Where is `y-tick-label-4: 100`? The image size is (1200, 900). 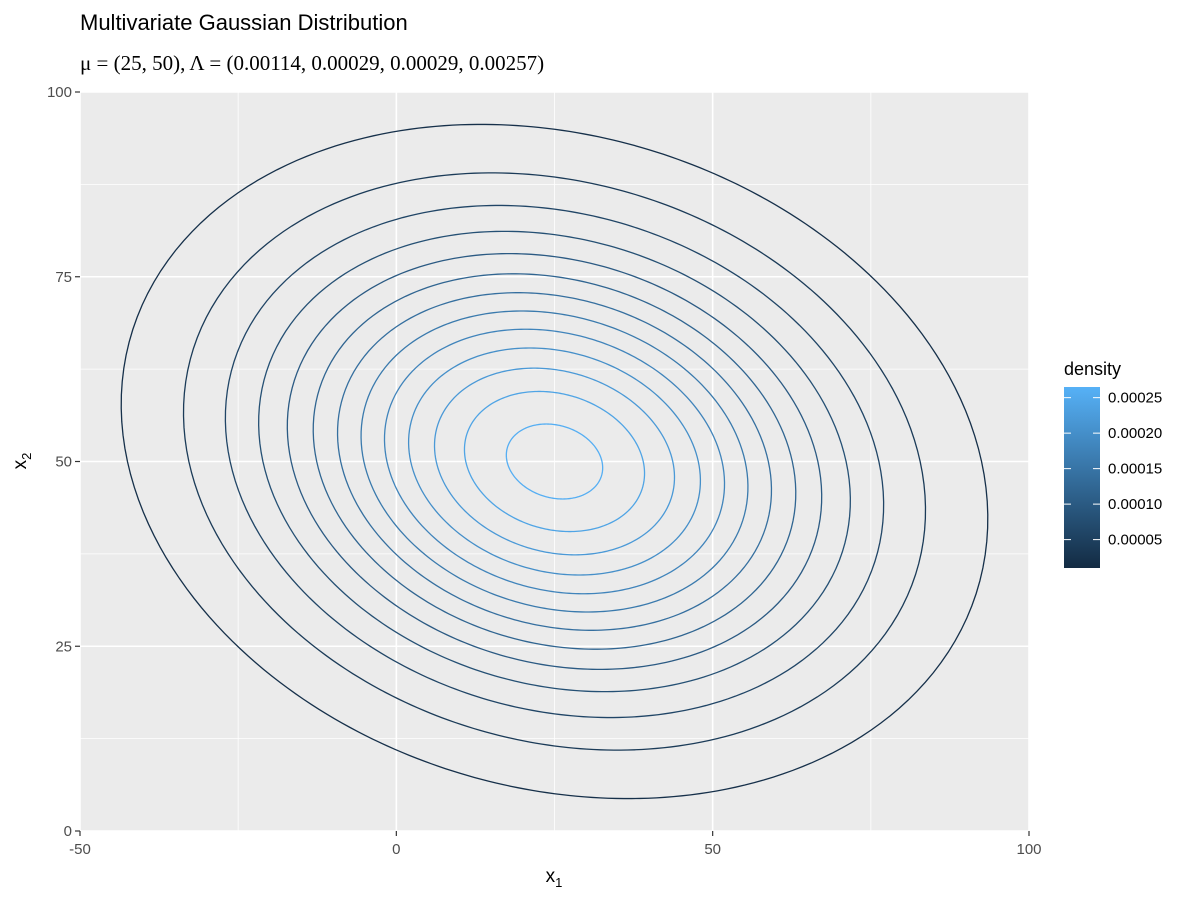 y-tick-label-4: 100 is located at coordinates (59, 92).